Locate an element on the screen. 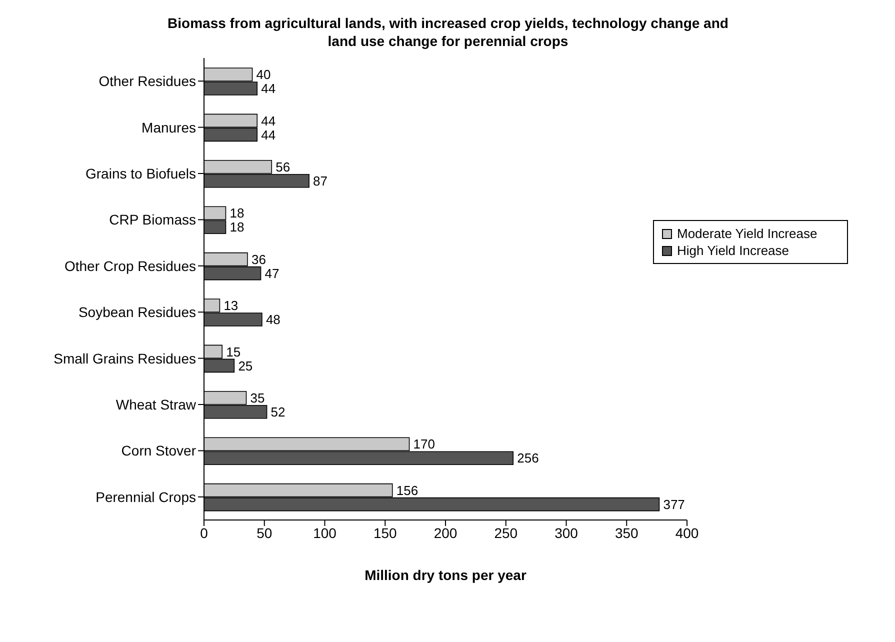 The height and width of the screenshot is (642, 895). x-tick-label: 400 is located at coordinates (687, 532).